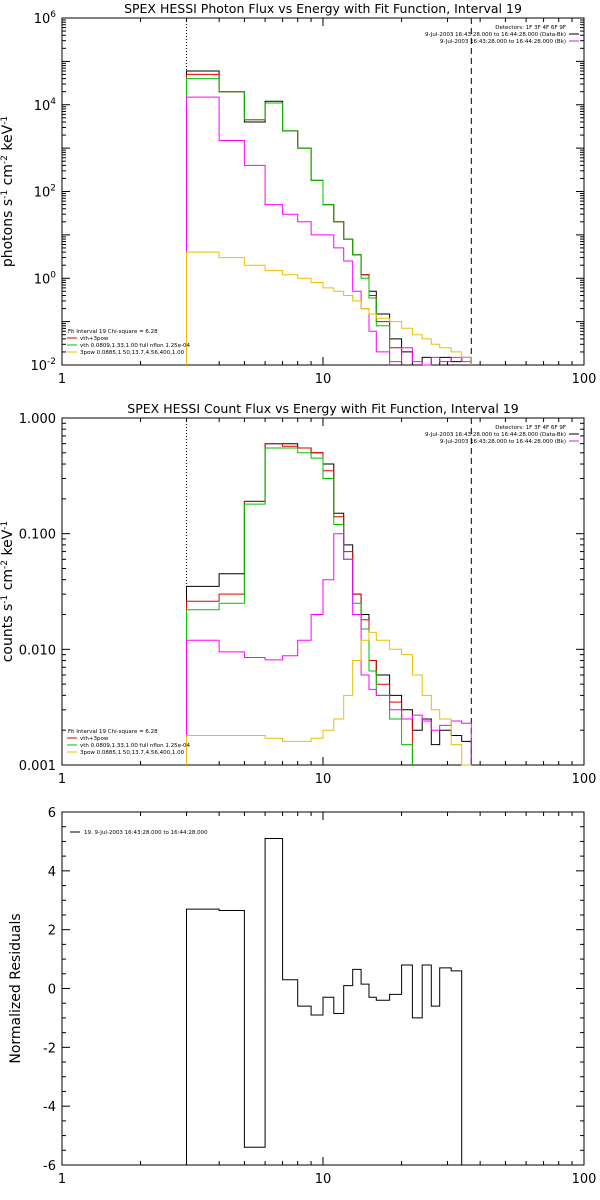  Describe the element at coordinates (37, 419) in the screenshot. I see `y-tick-label: 1.000` at that location.